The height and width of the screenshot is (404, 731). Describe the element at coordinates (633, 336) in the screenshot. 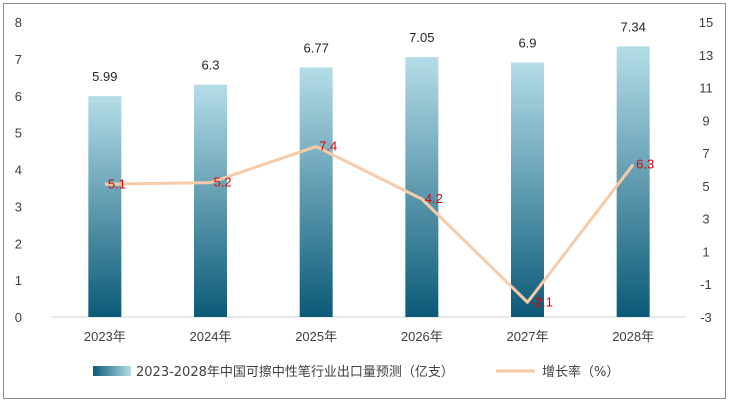

I see `x-tick-label: 2028年` at that location.